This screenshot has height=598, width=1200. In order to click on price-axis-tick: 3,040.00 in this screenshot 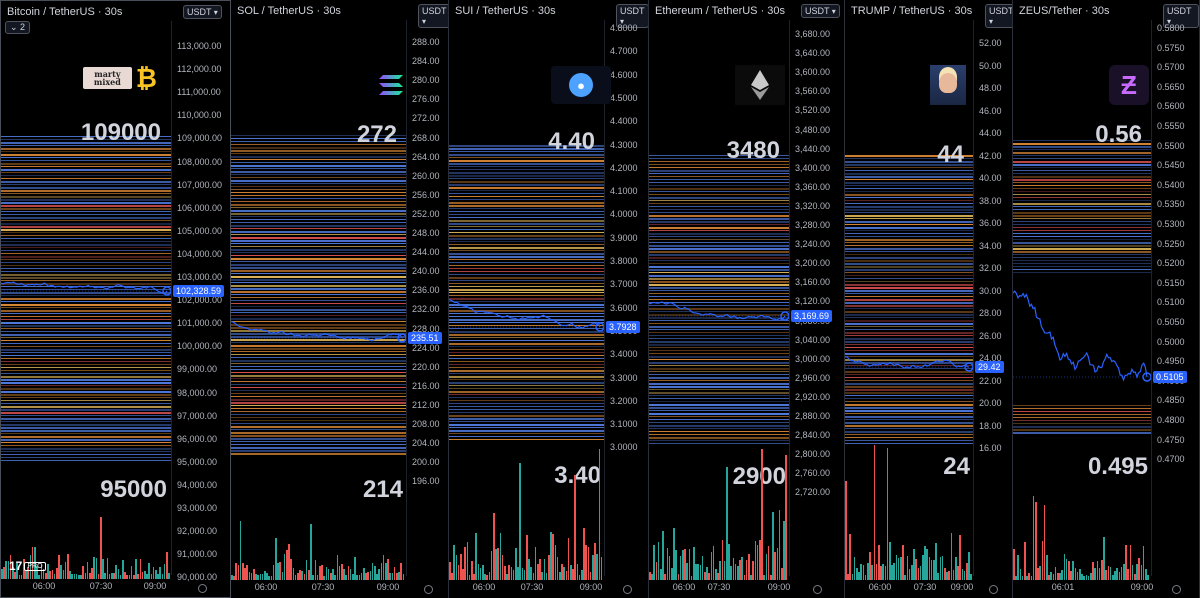, I will do `click(813, 339)`.